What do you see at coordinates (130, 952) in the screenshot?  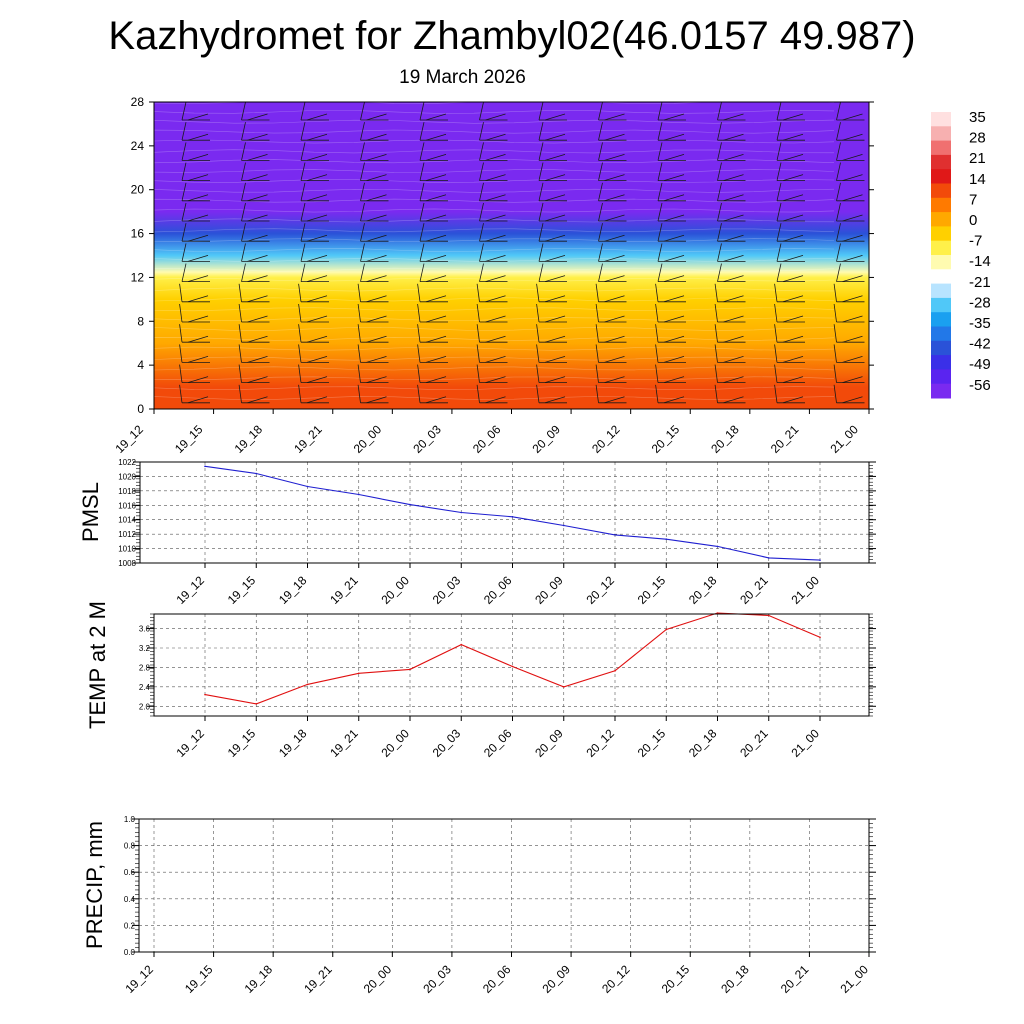 I see `y-tick-label: 0.0` at bounding box center [130, 952].